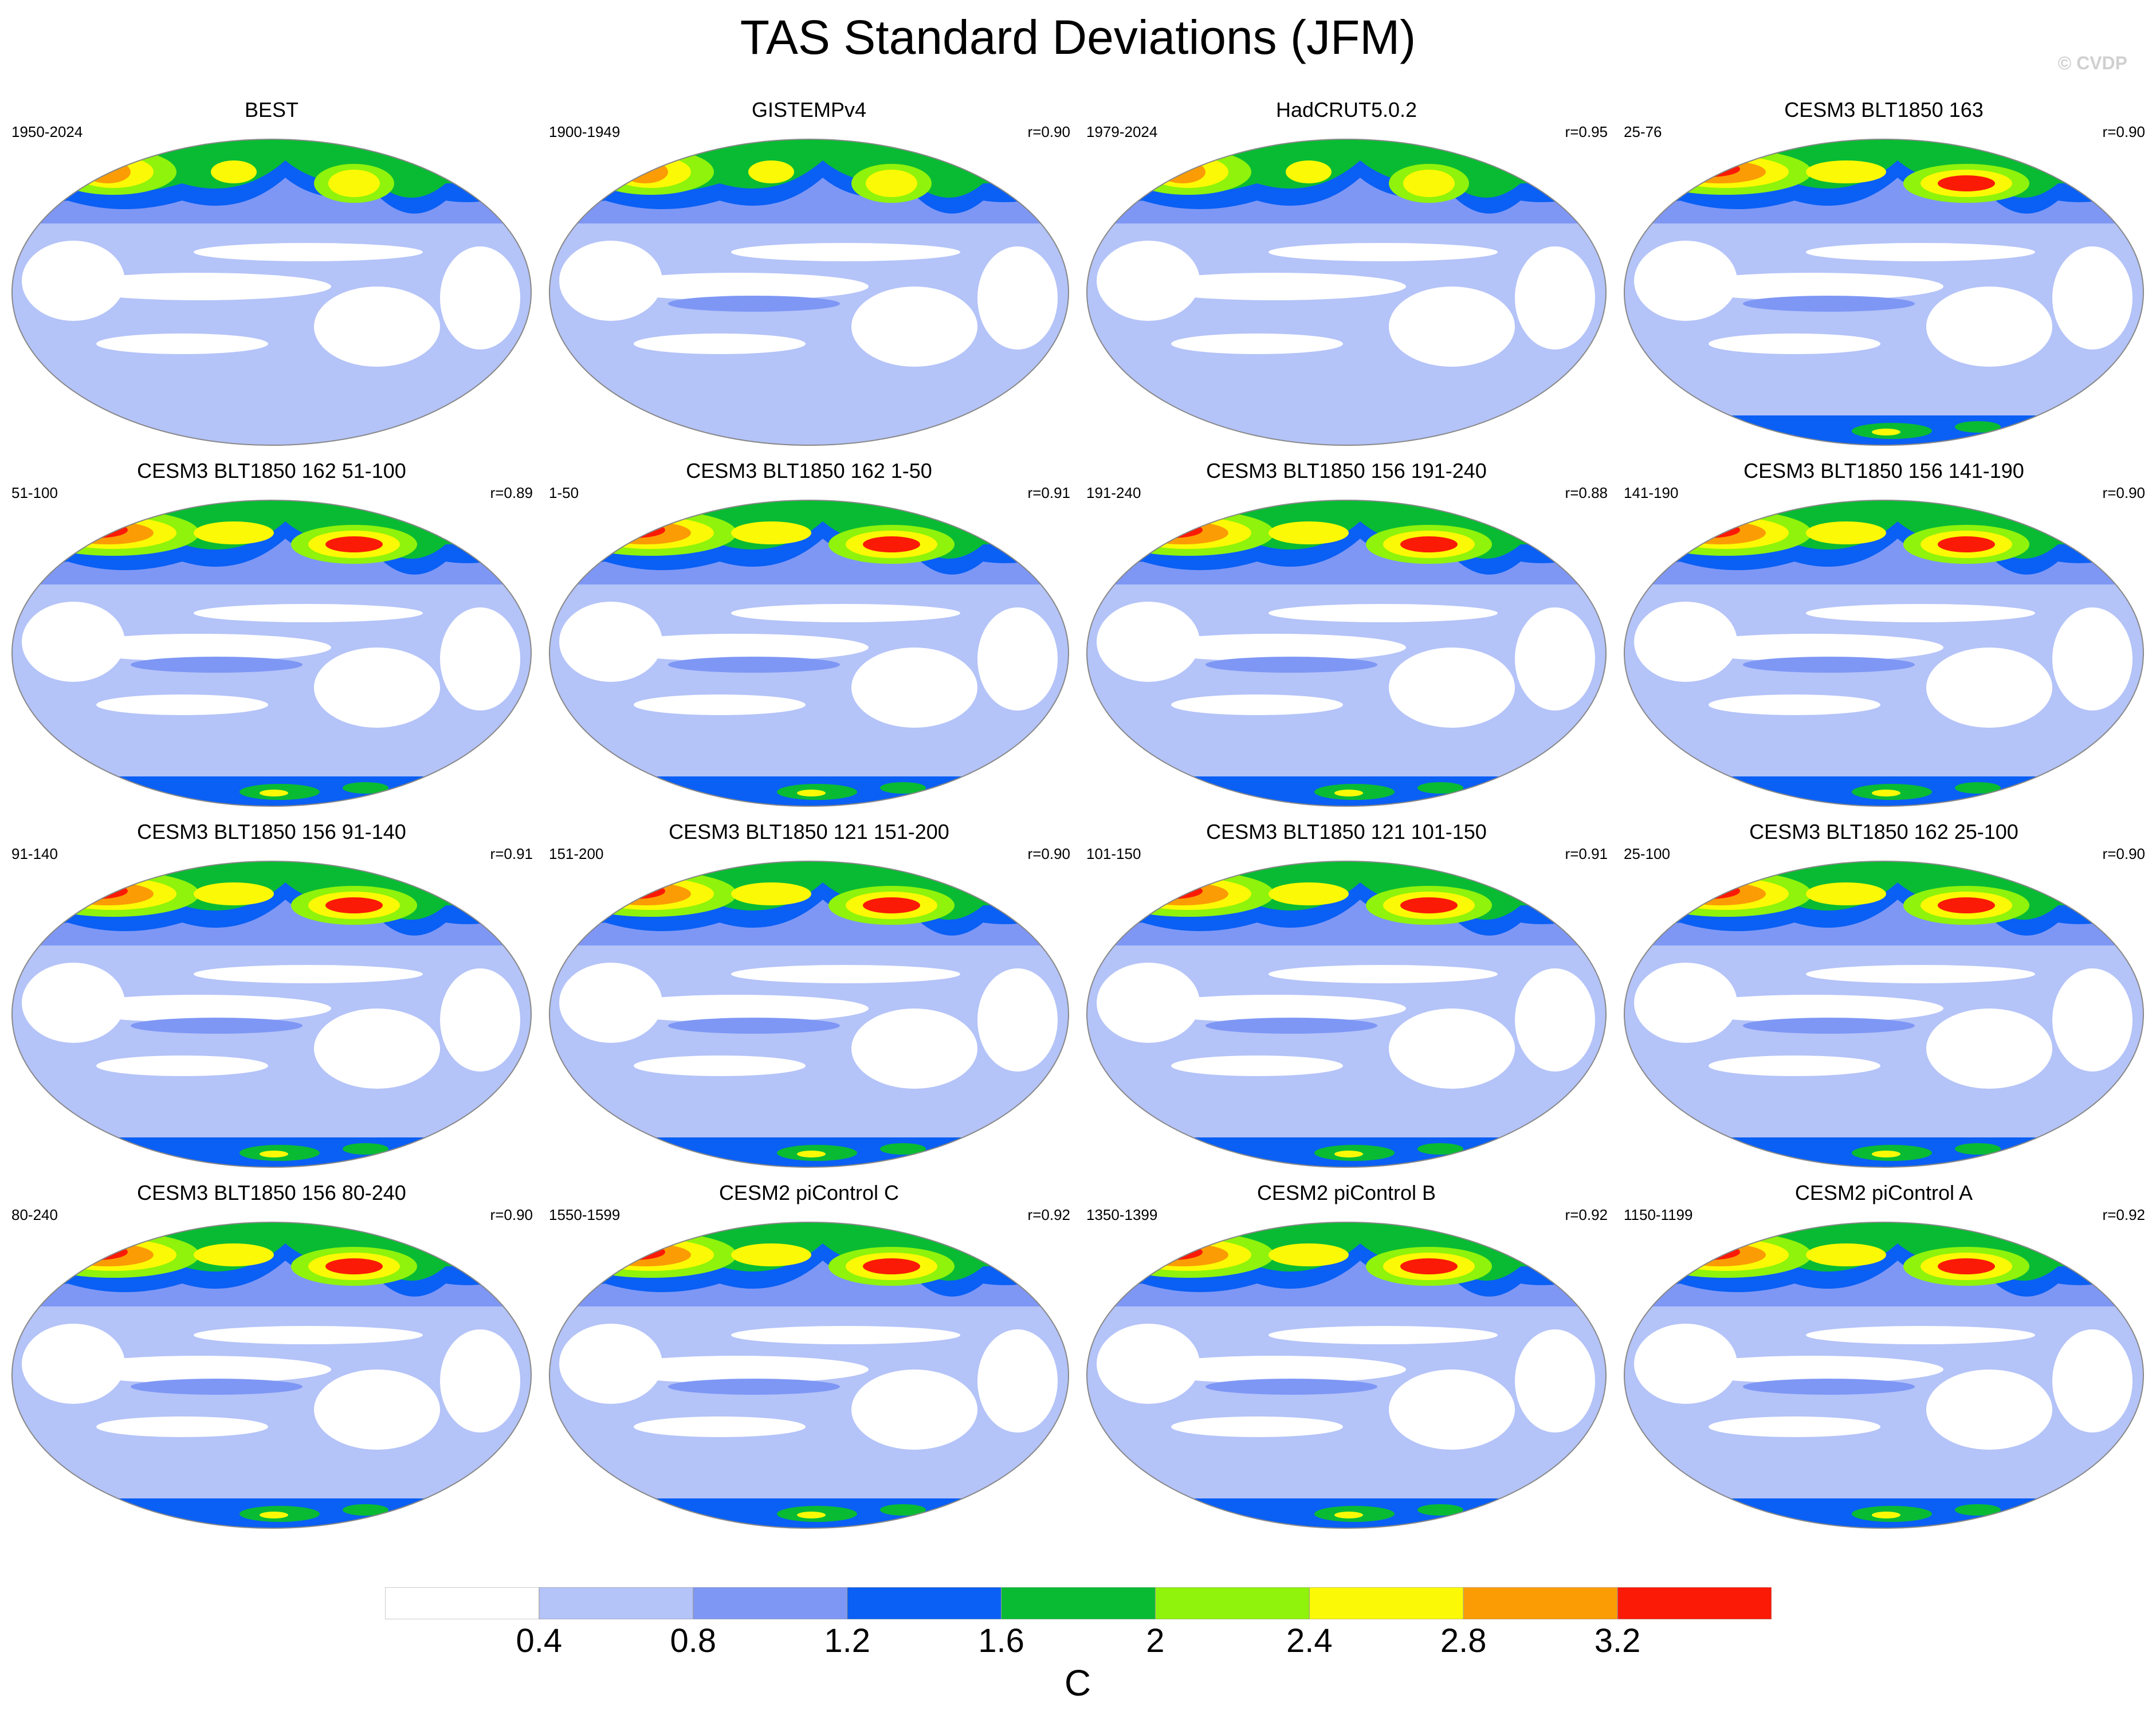 The image size is (2156, 1711). Describe the element at coordinates (1346, 430) in the screenshot. I see `antarctic-band` at that location.